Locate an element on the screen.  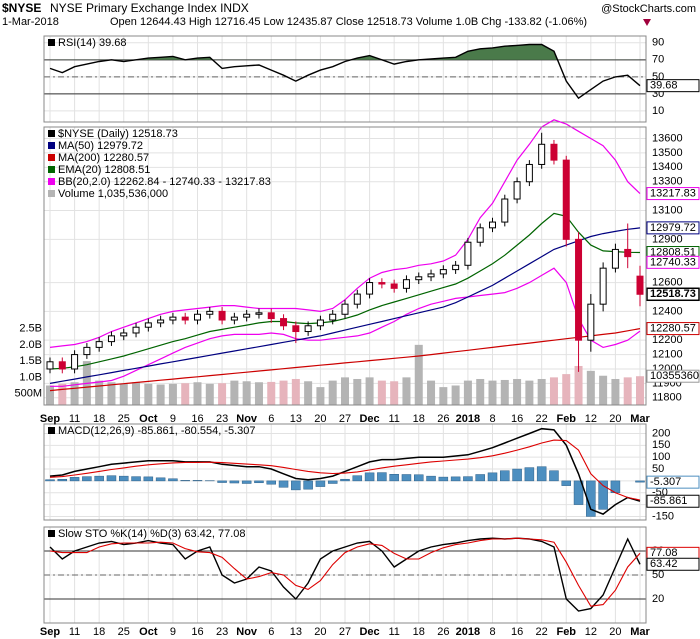
y-tick-label: 13300 is located at coordinates (667, 182).